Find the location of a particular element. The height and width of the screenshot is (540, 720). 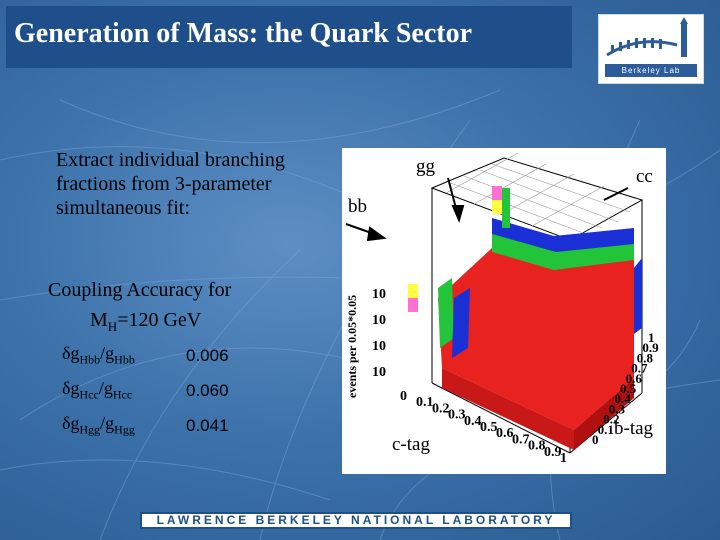

red-side is located at coordinates (604, 414).